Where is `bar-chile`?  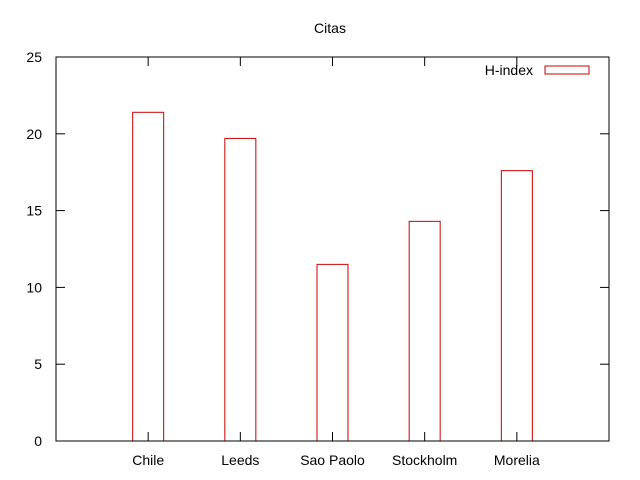
bar-chile is located at coordinates (148, 276).